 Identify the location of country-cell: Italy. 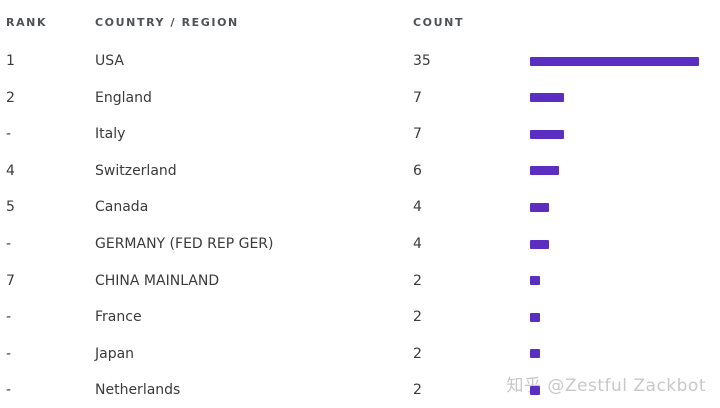
(110, 134).